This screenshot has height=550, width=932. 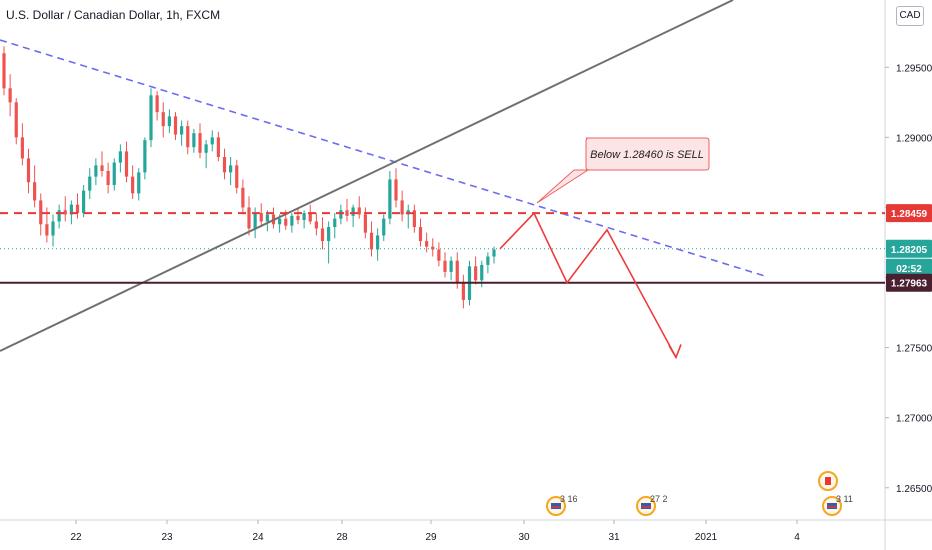 What do you see at coordinates (588, 284) in the screenshot?
I see `projection-path` at bounding box center [588, 284].